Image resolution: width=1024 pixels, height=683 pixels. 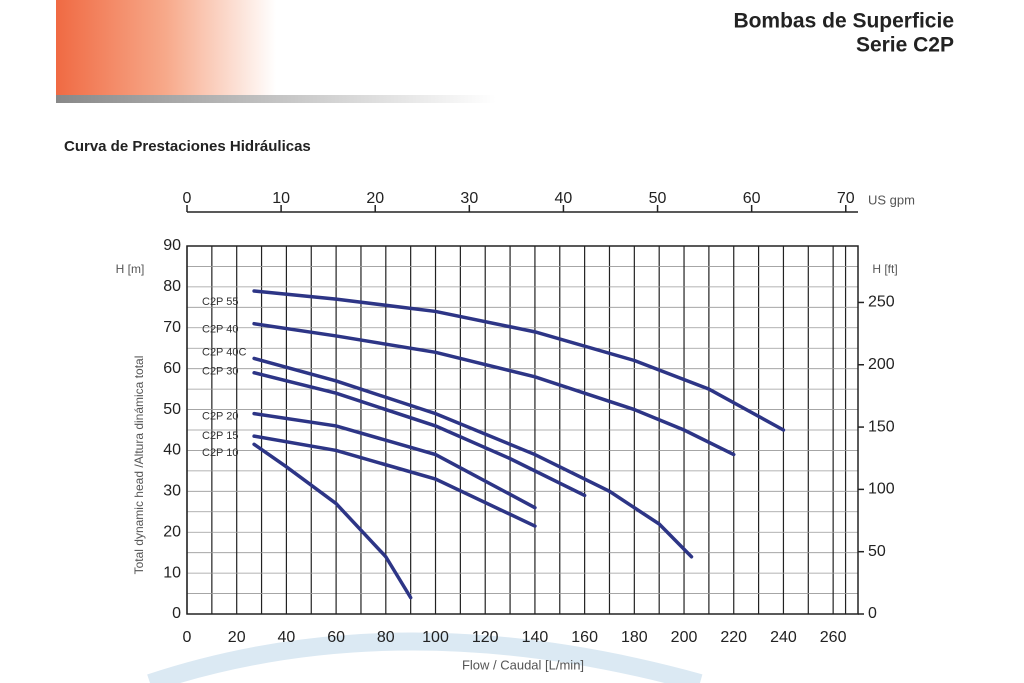 I want to click on x2-unit: US gpm, so click(x=891, y=199).